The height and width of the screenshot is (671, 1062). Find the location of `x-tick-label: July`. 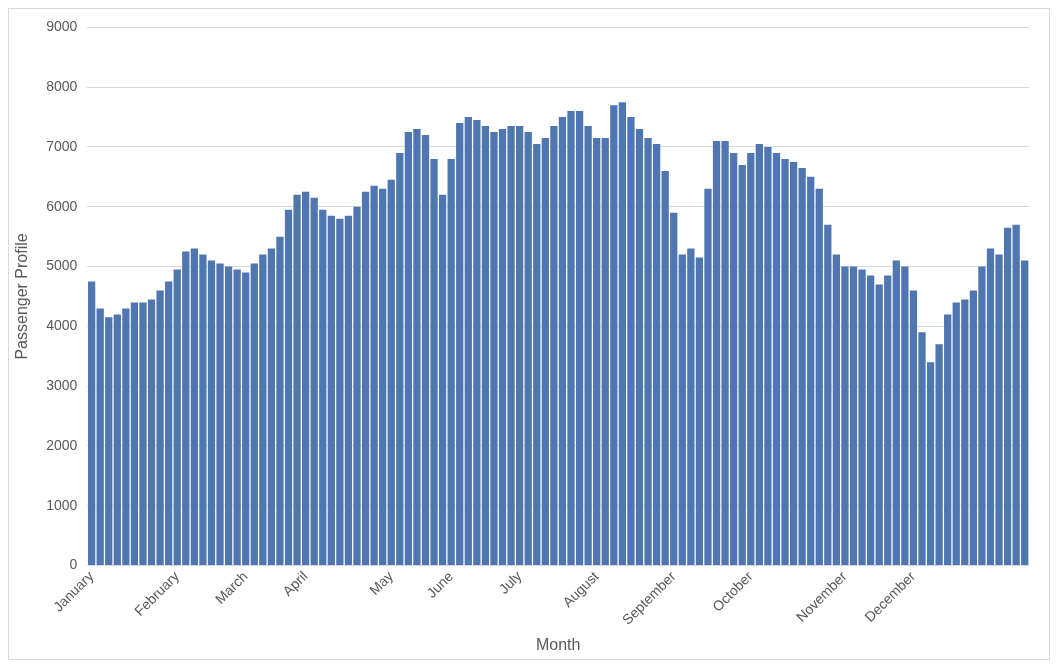

x-tick-label: July is located at coordinates (510, 582).